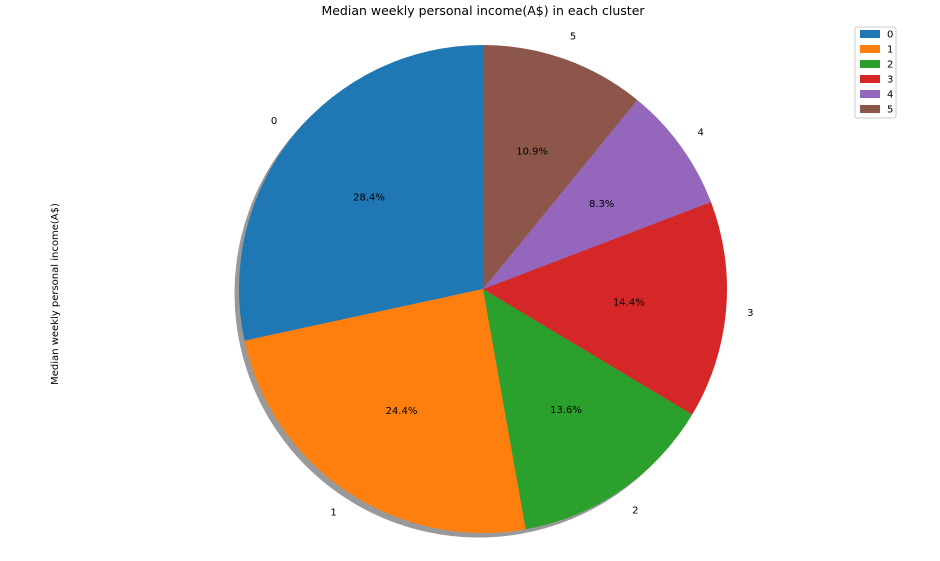 The image size is (940, 561). What do you see at coordinates (333, 512) in the screenshot?
I see `slice-label-1: 1` at bounding box center [333, 512].